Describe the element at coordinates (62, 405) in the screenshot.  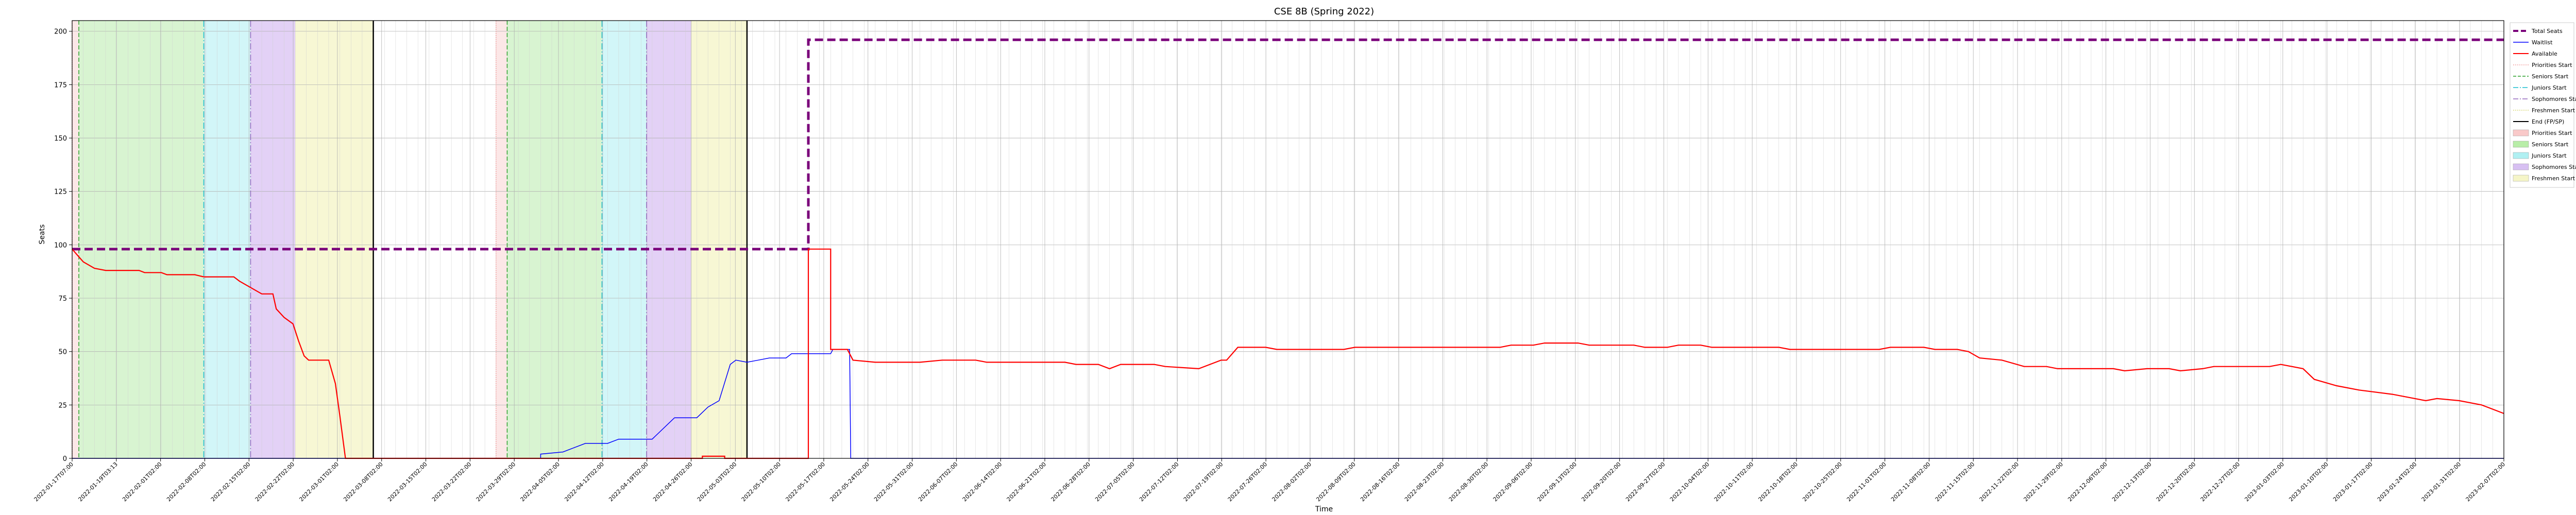
I see `y-tick-label-1: 25` at that location.